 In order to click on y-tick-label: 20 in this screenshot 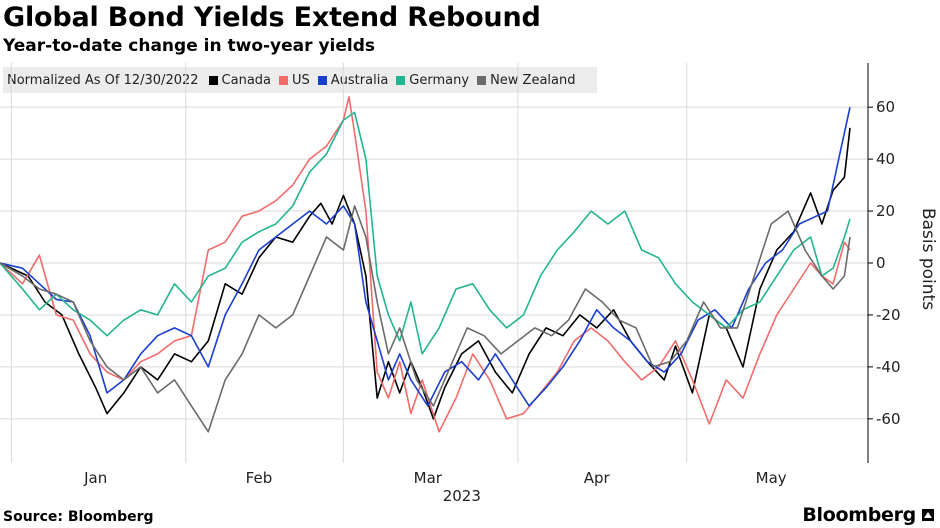, I will do `click(885, 211)`.